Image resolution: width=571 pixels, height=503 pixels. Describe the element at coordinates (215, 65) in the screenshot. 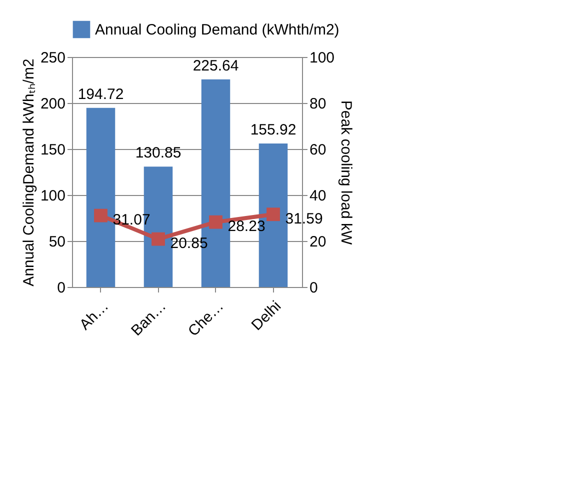

I see `data-label: 225.64` at that location.